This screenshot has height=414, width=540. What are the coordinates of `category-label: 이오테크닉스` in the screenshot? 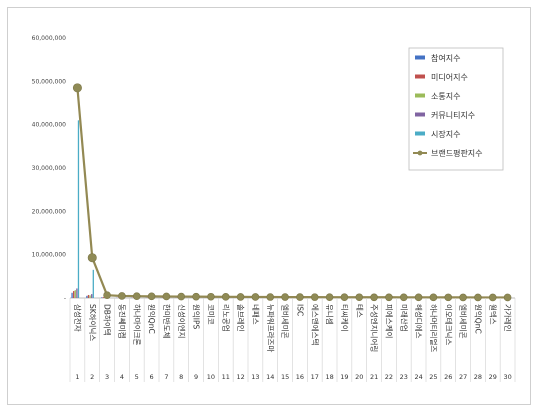 It's located at (449, 324).